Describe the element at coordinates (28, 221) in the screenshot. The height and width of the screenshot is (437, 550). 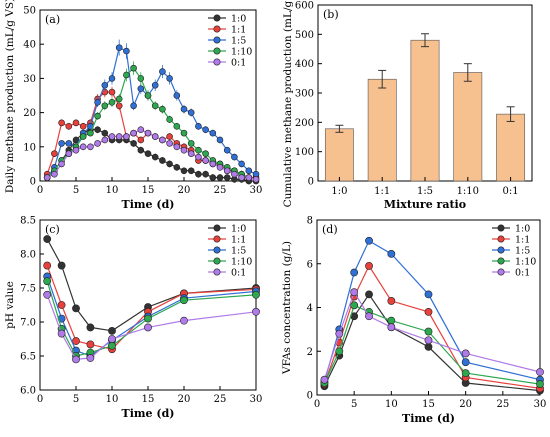
I see `y-tick-label: 8.5` at that location.